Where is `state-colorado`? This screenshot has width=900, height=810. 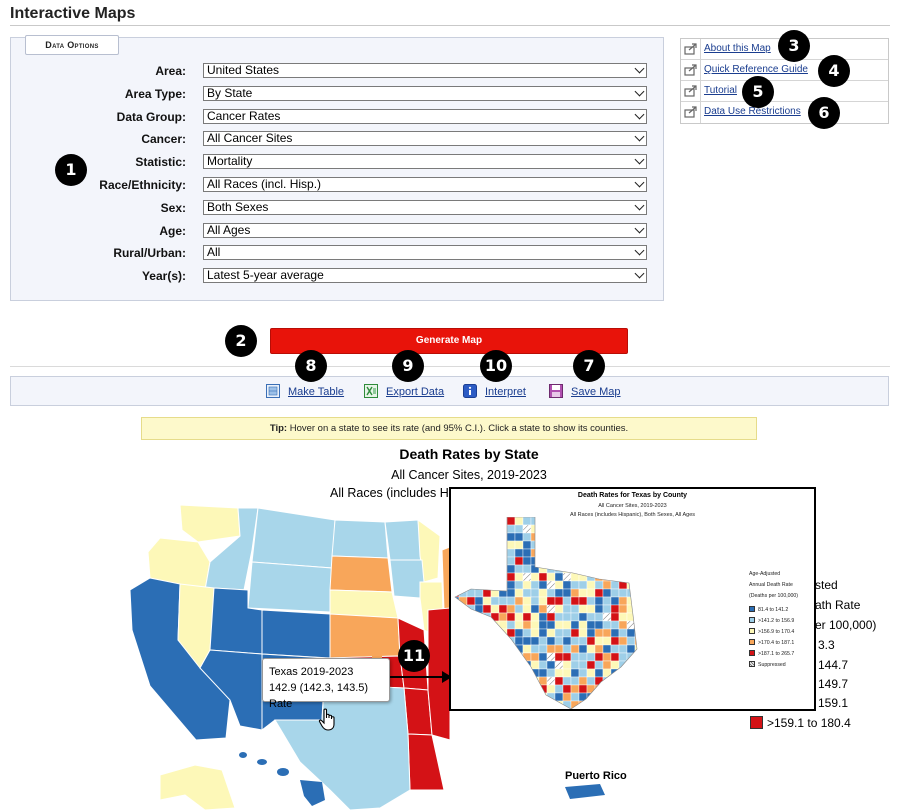 state-colorado is located at coordinates (296, 634).